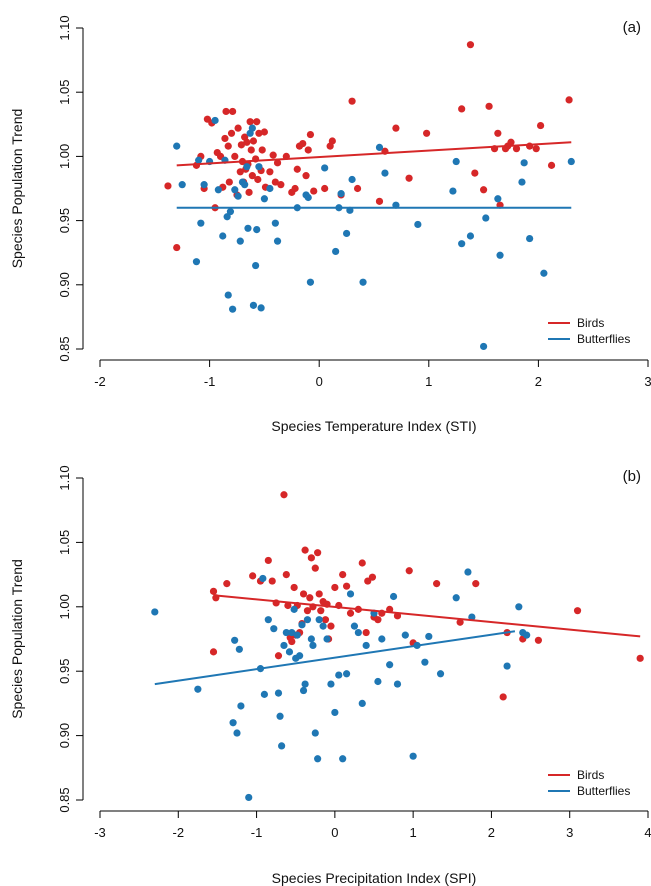  Describe the element at coordinates (590, 775) in the screenshot. I see `legend-label-birds: Birds` at that location.